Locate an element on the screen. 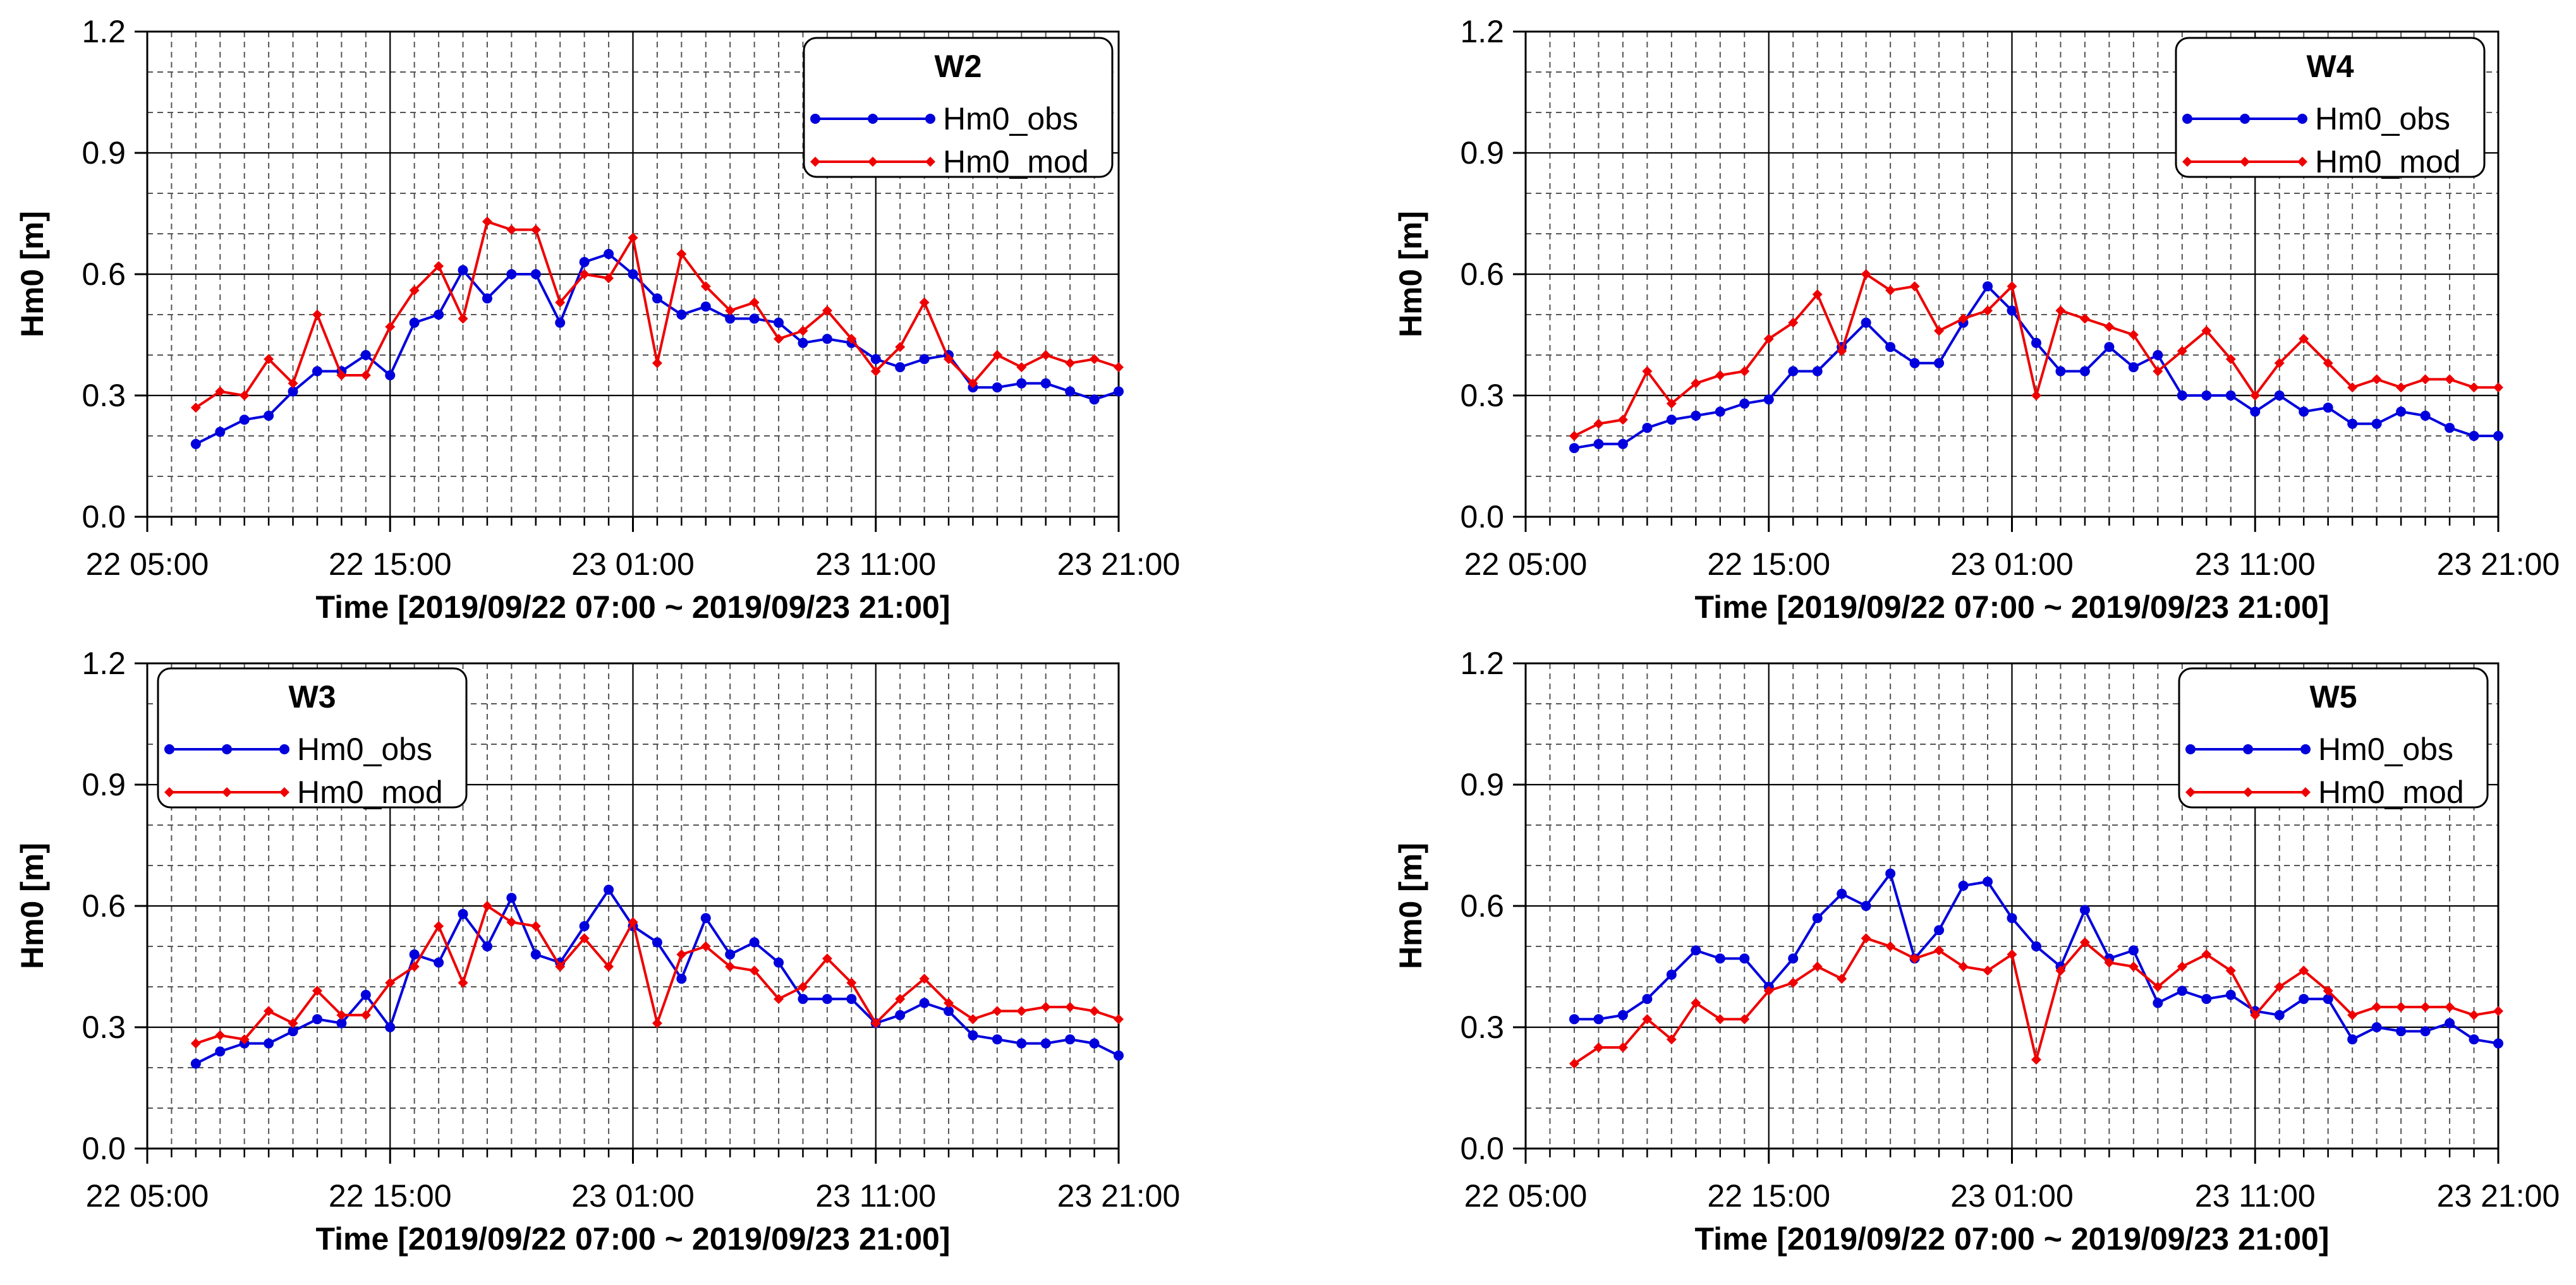 The width and height of the screenshot is (2576, 1285). y-tick-label: 0.6 is located at coordinates (1482, 906).